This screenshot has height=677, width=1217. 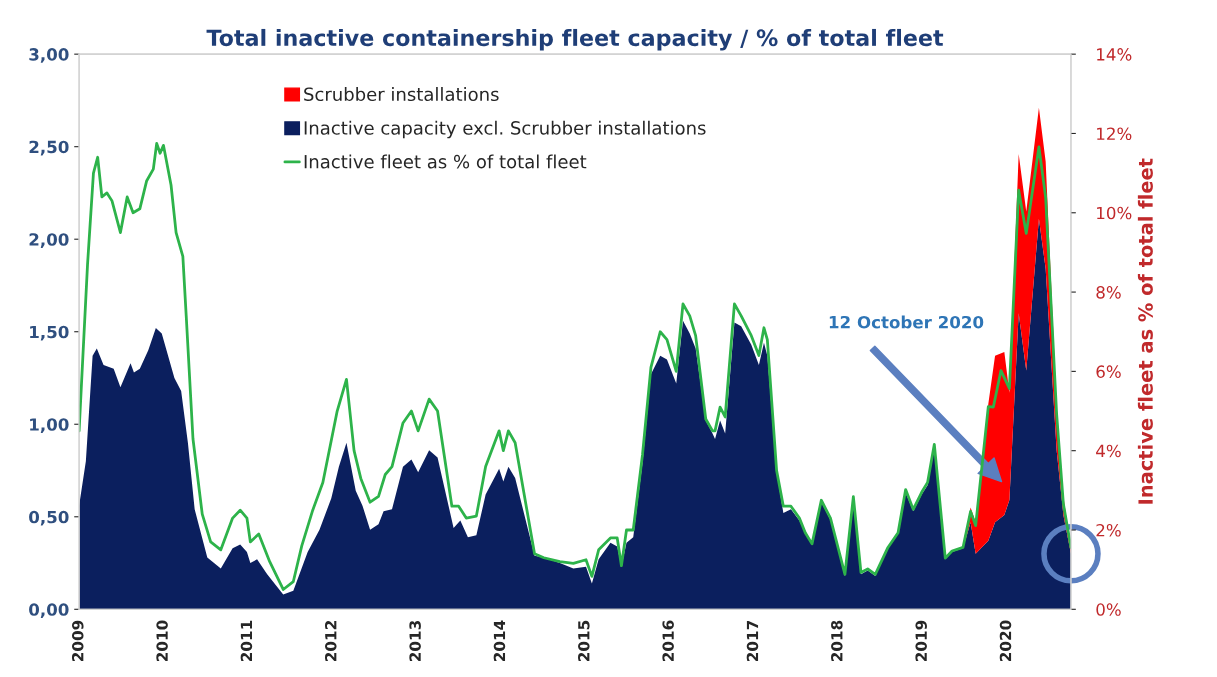 I want to click on annotation: 12 October 2020, so click(x=906, y=322).